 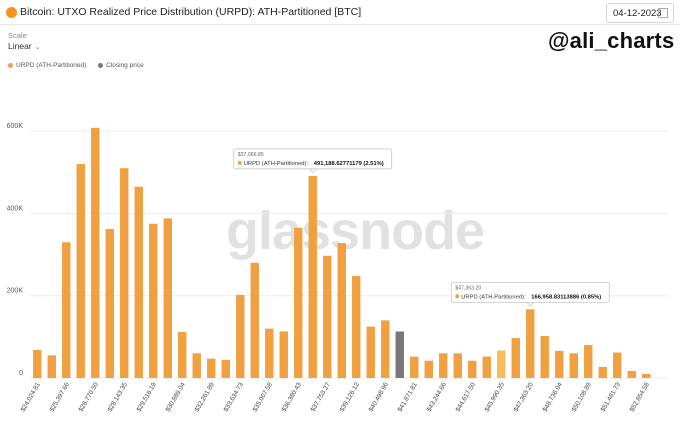 What do you see at coordinates (60, 397) in the screenshot?
I see `x-tick-label: $25,397.66` at bounding box center [60, 397].